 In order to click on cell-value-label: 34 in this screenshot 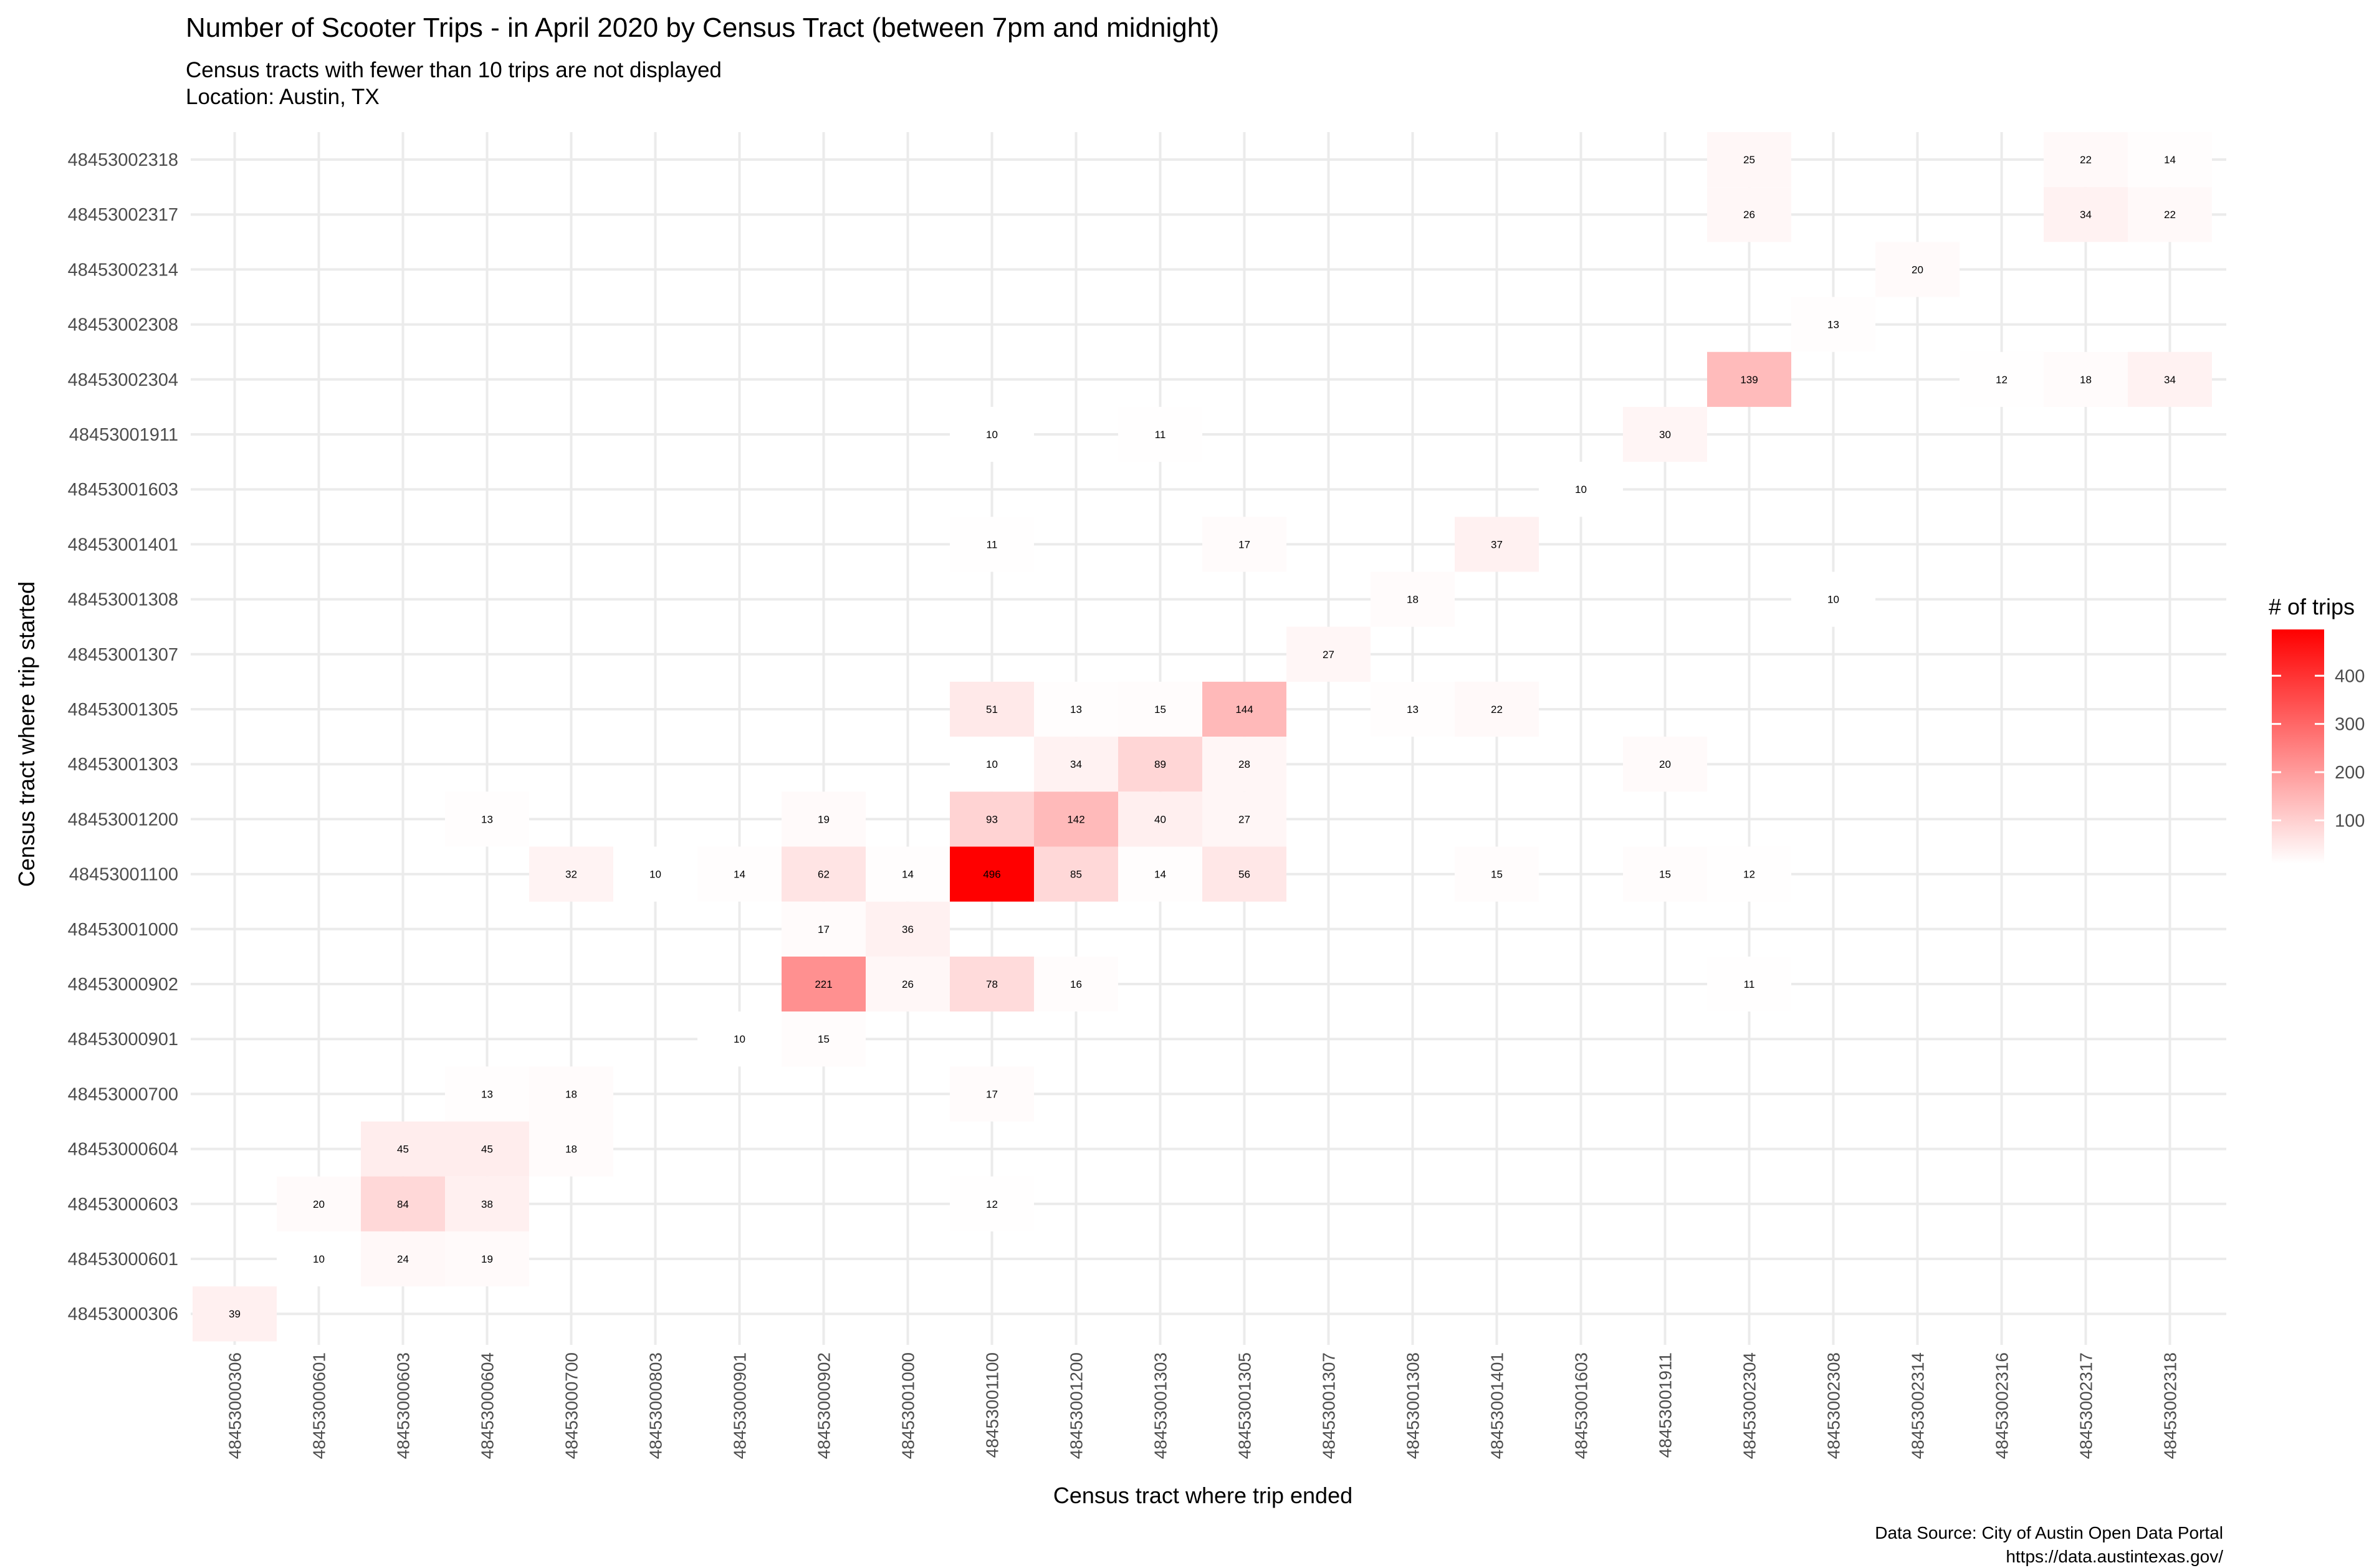, I will do `click(2170, 380)`.